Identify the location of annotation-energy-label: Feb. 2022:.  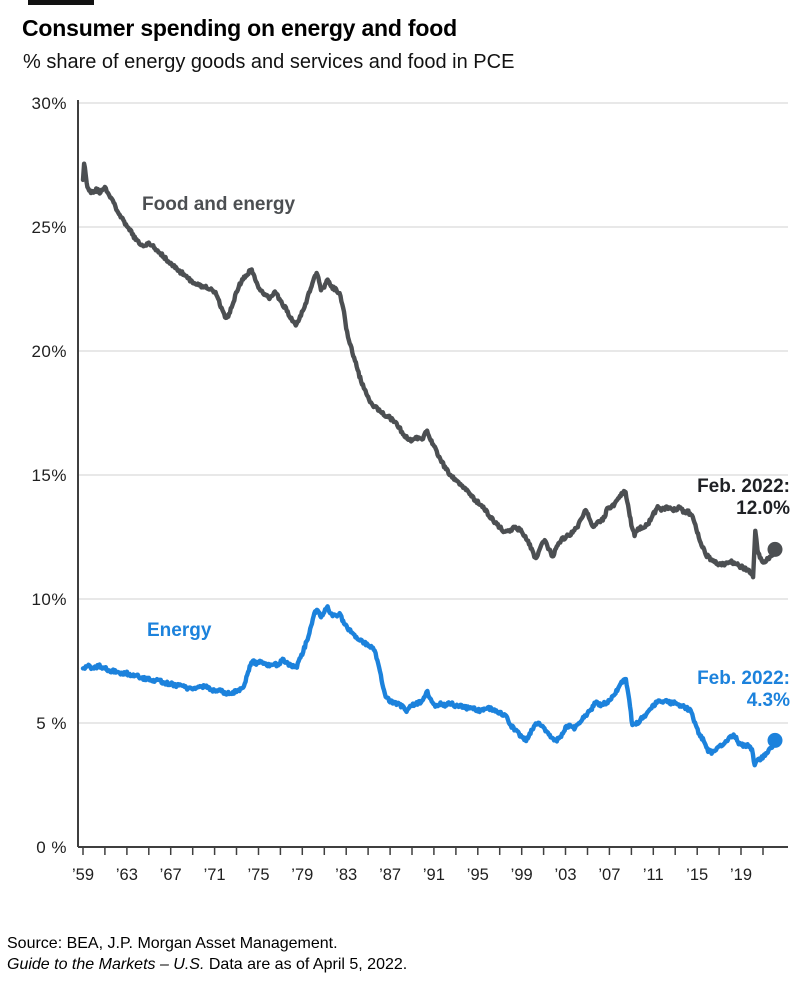
(743, 678).